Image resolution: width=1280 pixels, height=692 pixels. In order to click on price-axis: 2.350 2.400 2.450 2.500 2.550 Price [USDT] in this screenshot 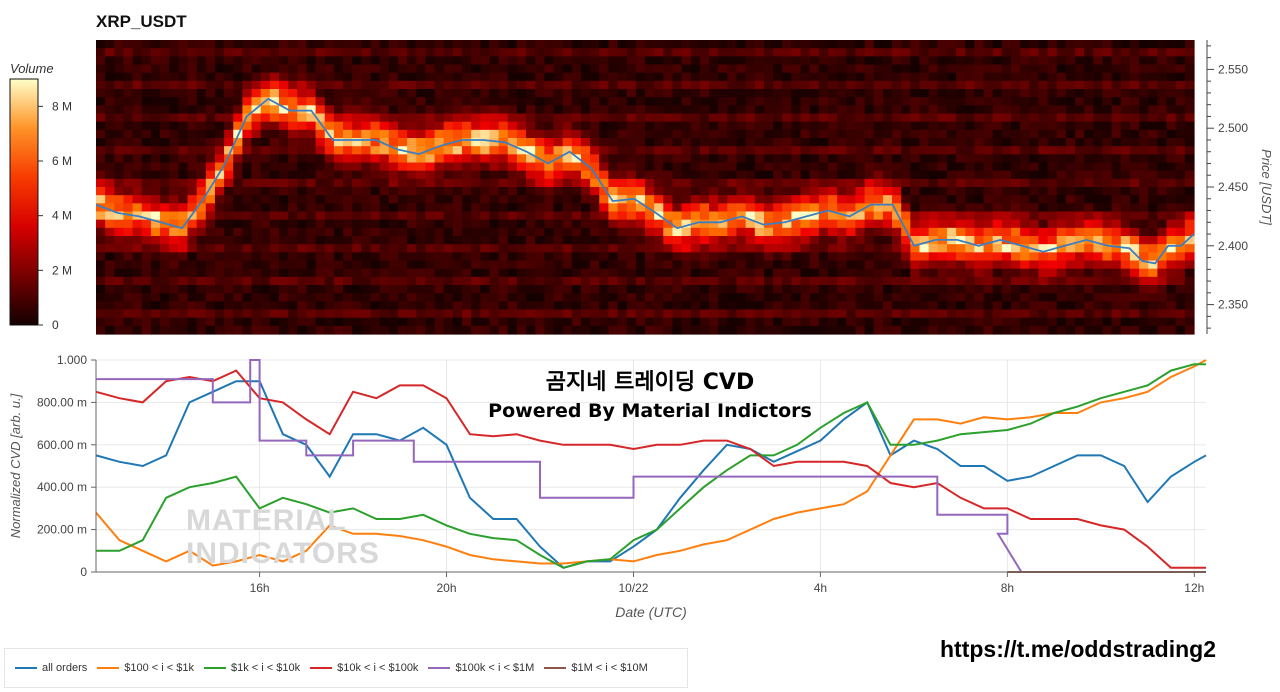, I will do `click(1240, 187)`.